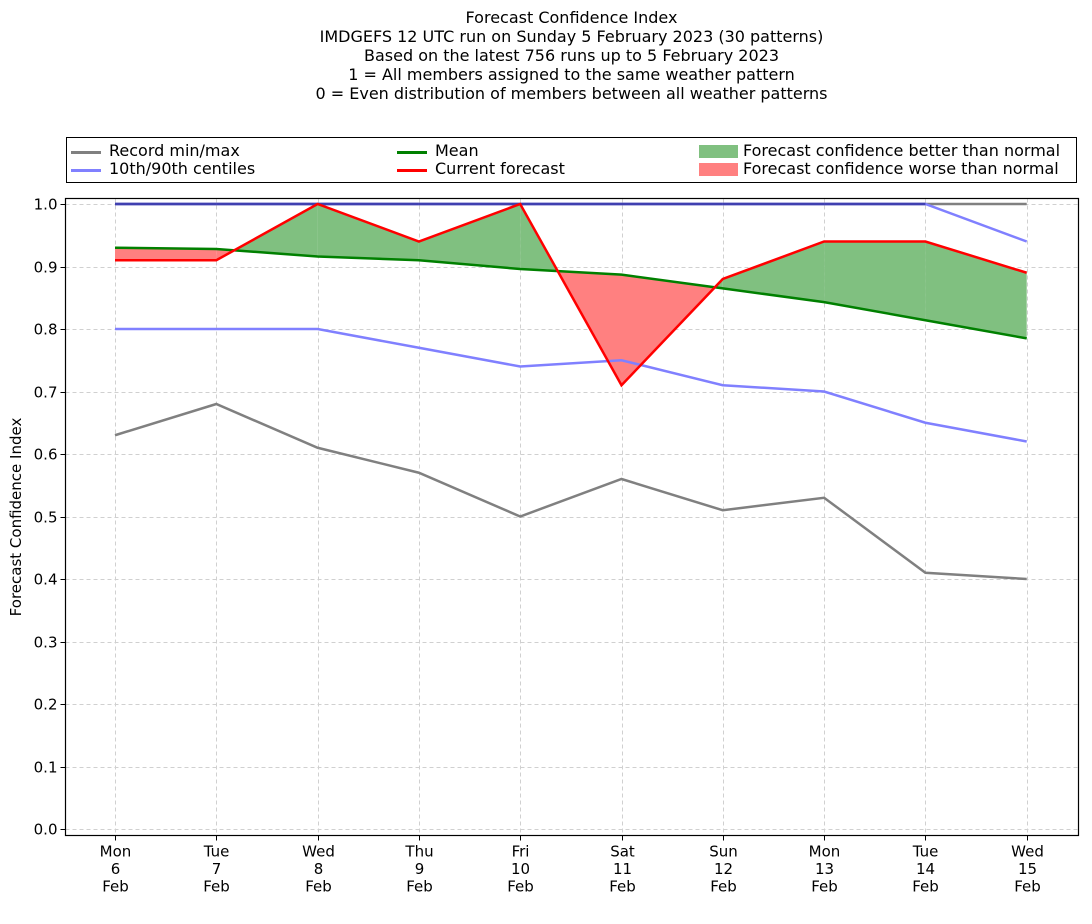 The width and height of the screenshot is (1092, 924). What do you see at coordinates (521, 852) in the screenshot?
I see `x-tick-label-line: Fri` at bounding box center [521, 852].